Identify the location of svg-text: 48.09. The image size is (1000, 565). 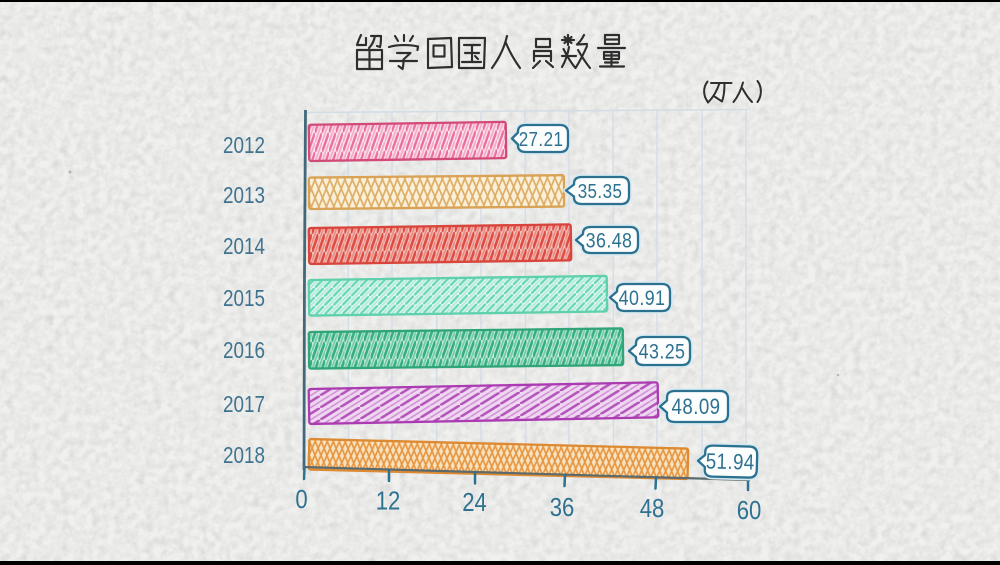
(696, 408).